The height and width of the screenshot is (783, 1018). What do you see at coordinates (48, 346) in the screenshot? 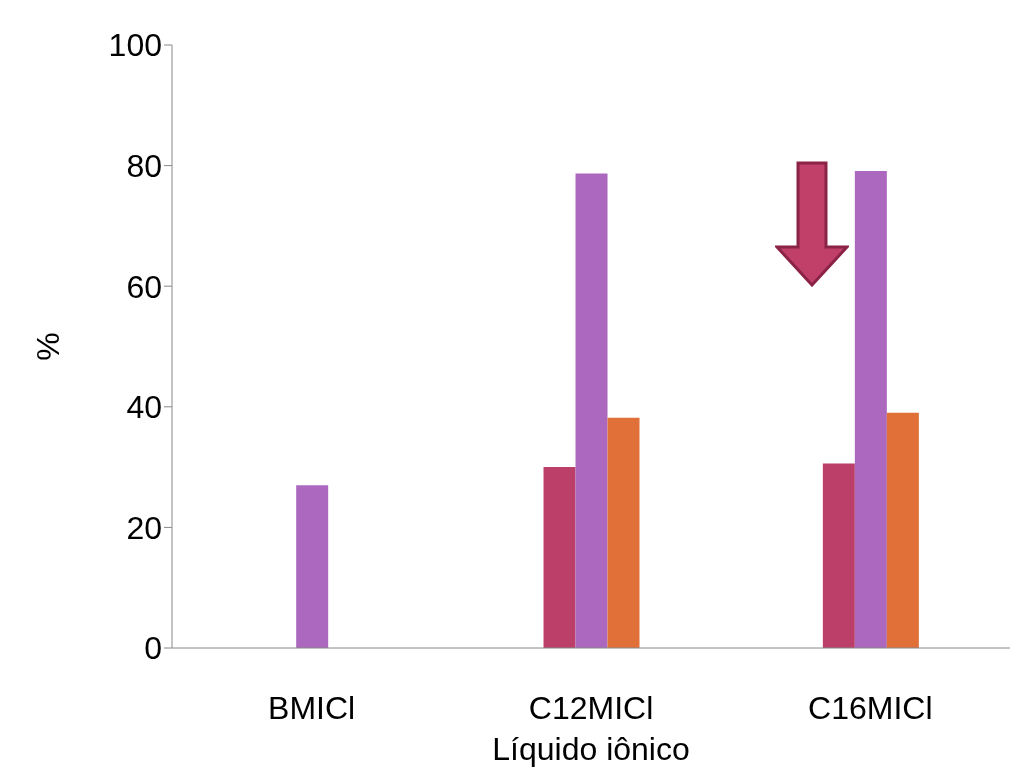
I see `y-axis-title: %` at bounding box center [48, 346].